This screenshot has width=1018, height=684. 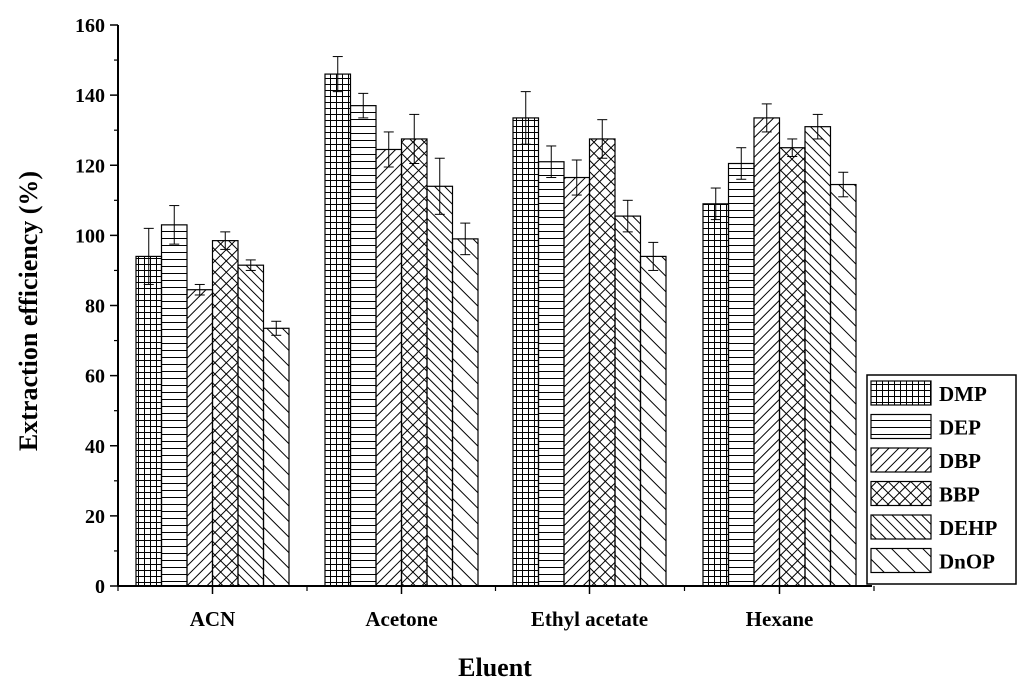 What do you see at coordinates (338, 330) in the screenshot?
I see `bar-dmp-acetone` at bounding box center [338, 330].